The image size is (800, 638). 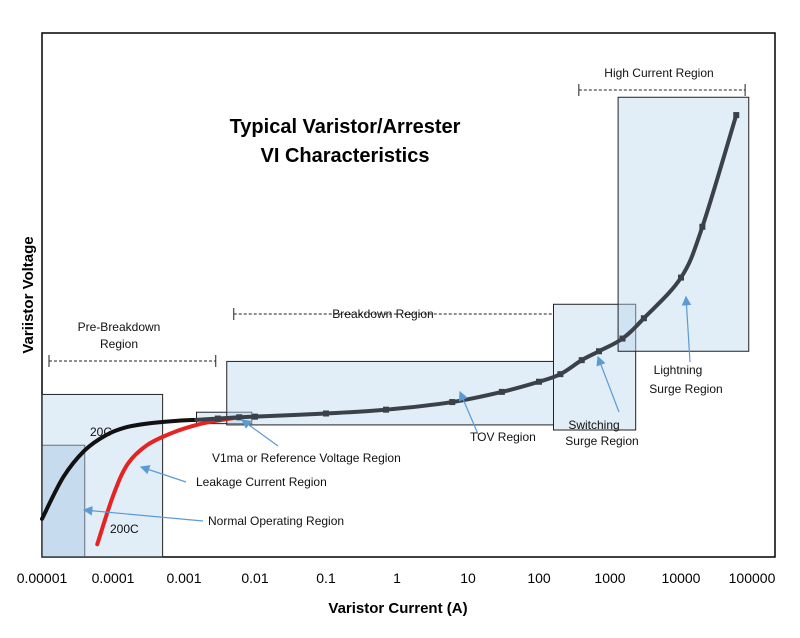 What do you see at coordinates (345, 127) in the screenshot?
I see `chart-title-line1: Typical Varistor/Arrester` at bounding box center [345, 127].